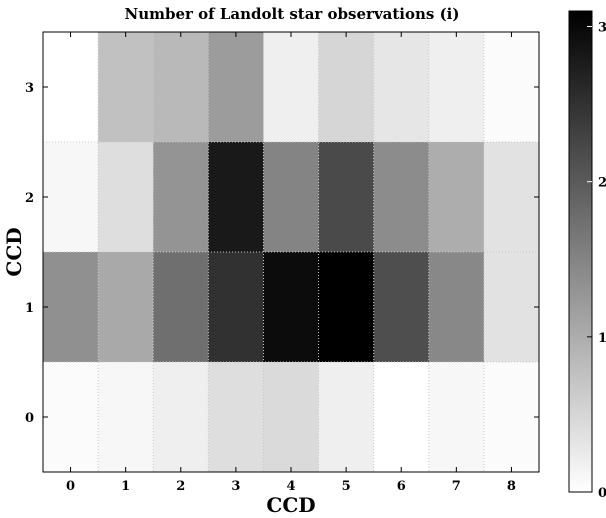 The height and width of the screenshot is (518, 606). What do you see at coordinates (29, 88) in the screenshot?
I see `y-tick-label: 3` at bounding box center [29, 88].